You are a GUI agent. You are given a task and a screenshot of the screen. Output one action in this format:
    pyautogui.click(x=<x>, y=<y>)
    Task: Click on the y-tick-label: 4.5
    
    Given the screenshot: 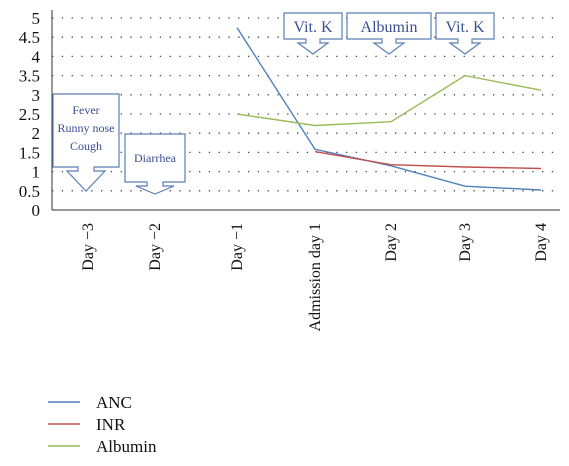 What is the action you would take?
    pyautogui.click(x=29, y=37)
    